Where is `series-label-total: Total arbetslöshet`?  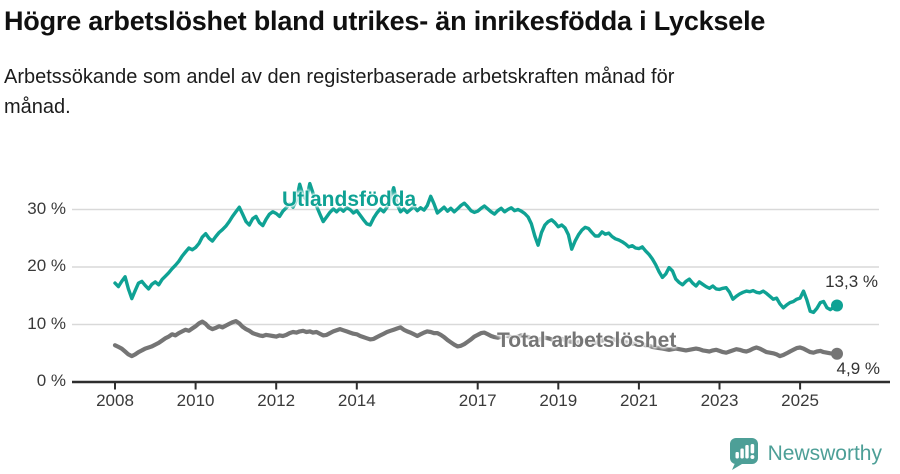
series-label-total: Total arbetslöshet is located at coordinates (587, 340).